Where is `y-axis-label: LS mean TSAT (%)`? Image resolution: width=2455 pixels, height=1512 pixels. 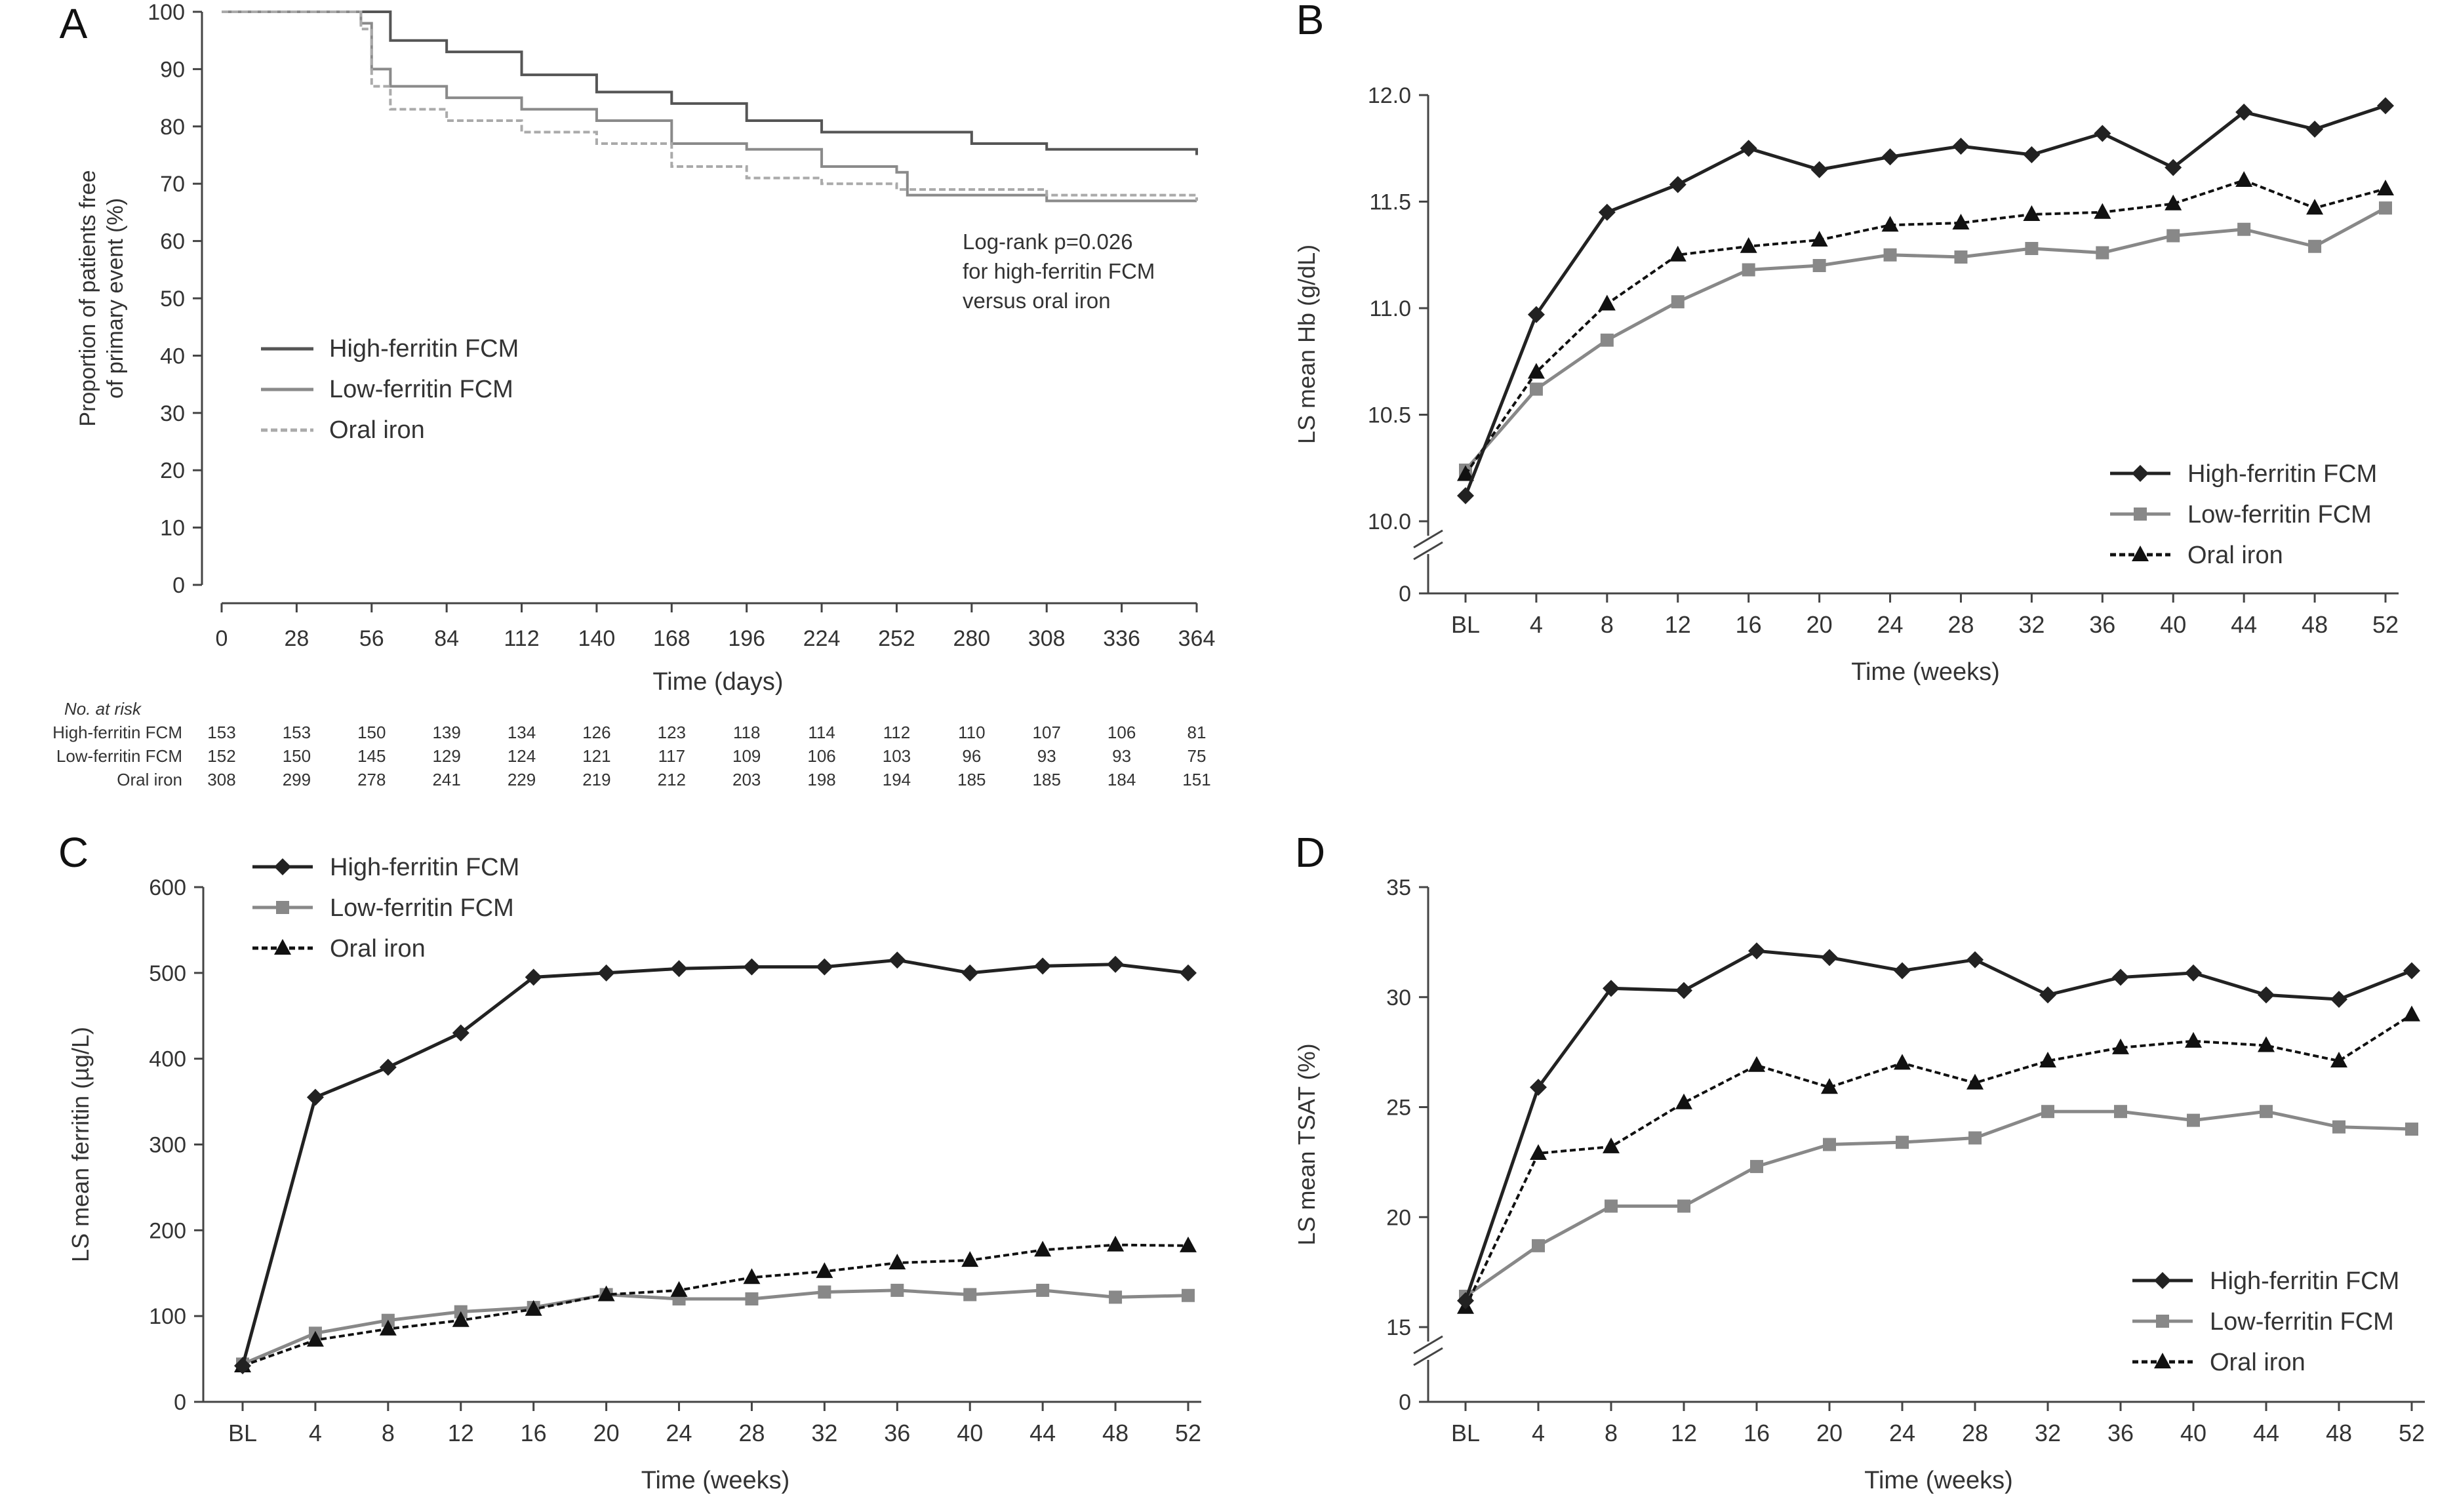 y-axis-label: LS mean TSAT (%) is located at coordinates (1306, 1144).